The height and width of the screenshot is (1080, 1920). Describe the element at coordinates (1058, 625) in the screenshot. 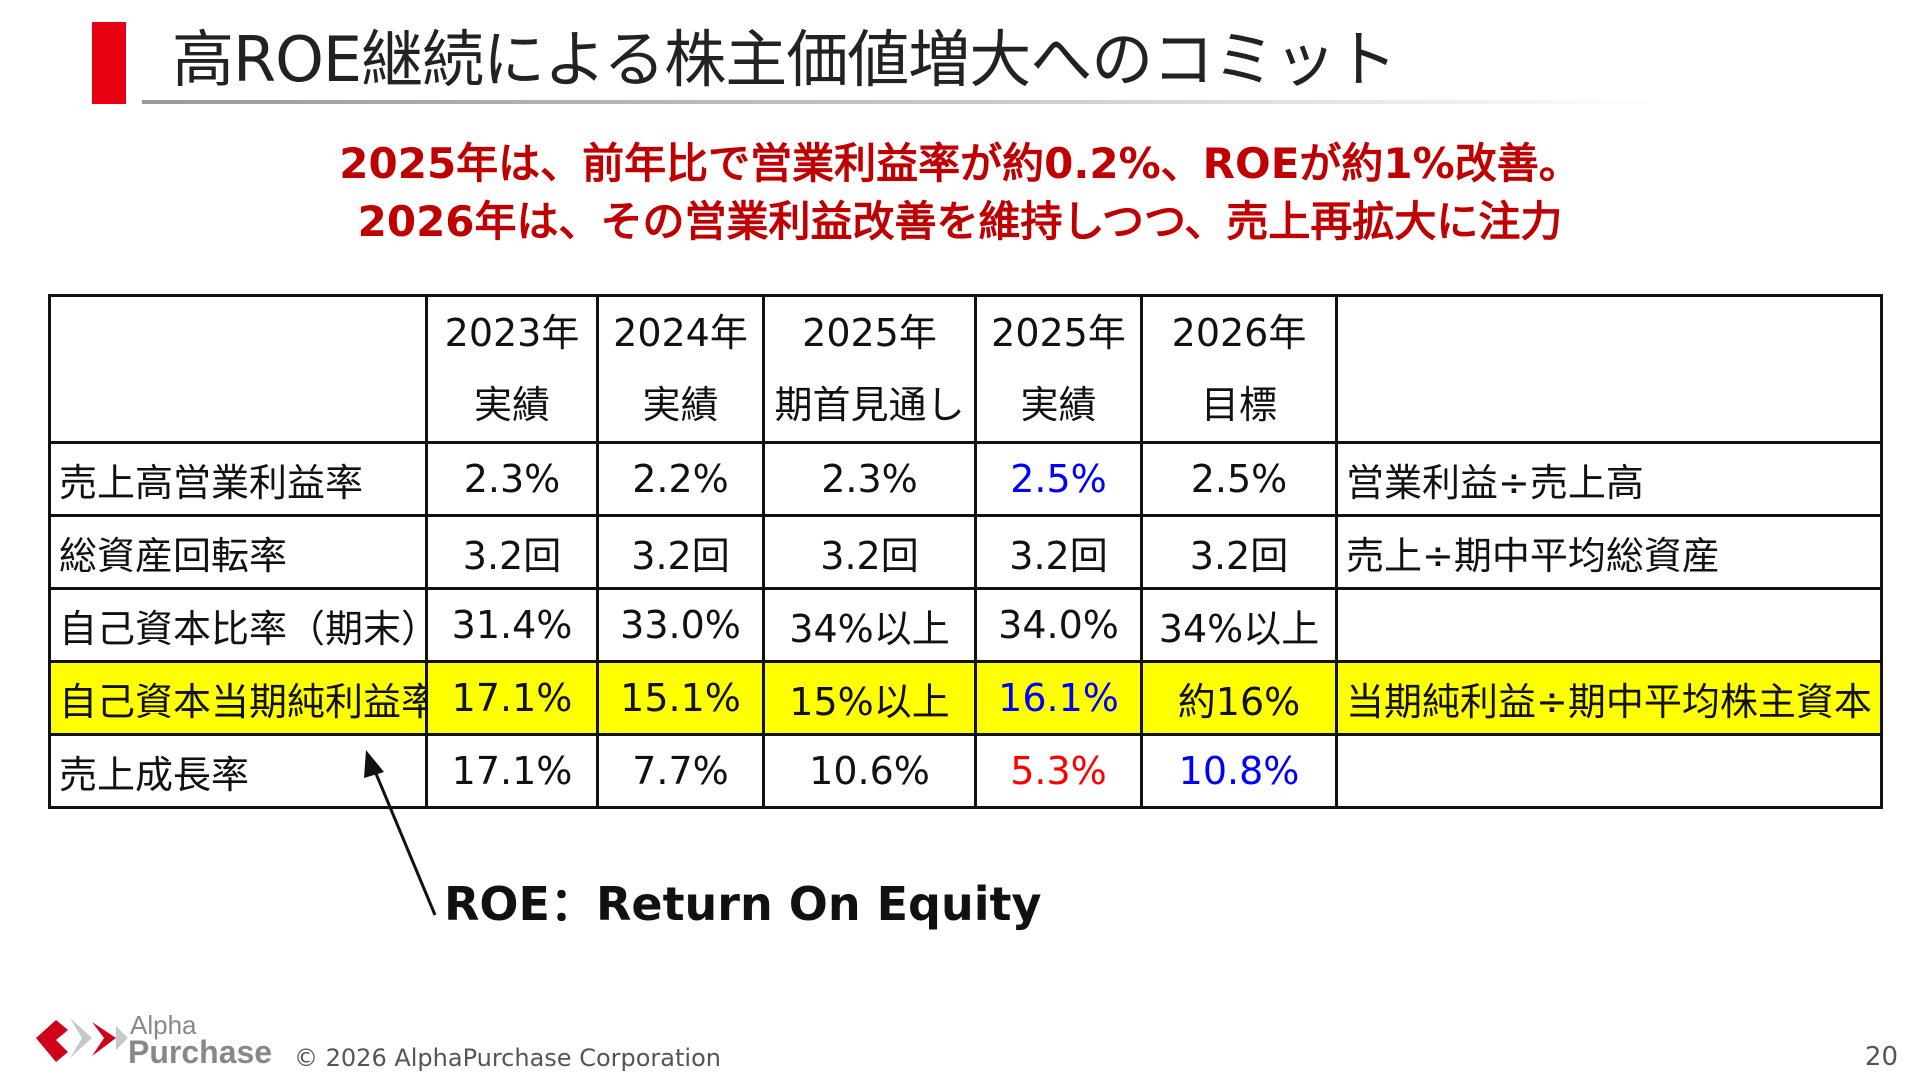

I see `table-cell: 34.0%` at that location.